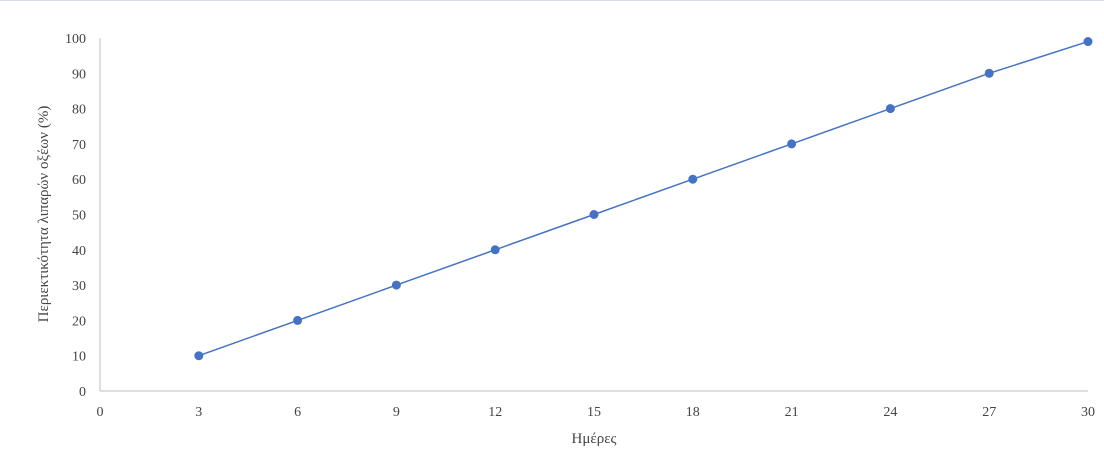 The height and width of the screenshot is (467, 1104). I want to click on y-tick-label: 0, so click(82, 392).